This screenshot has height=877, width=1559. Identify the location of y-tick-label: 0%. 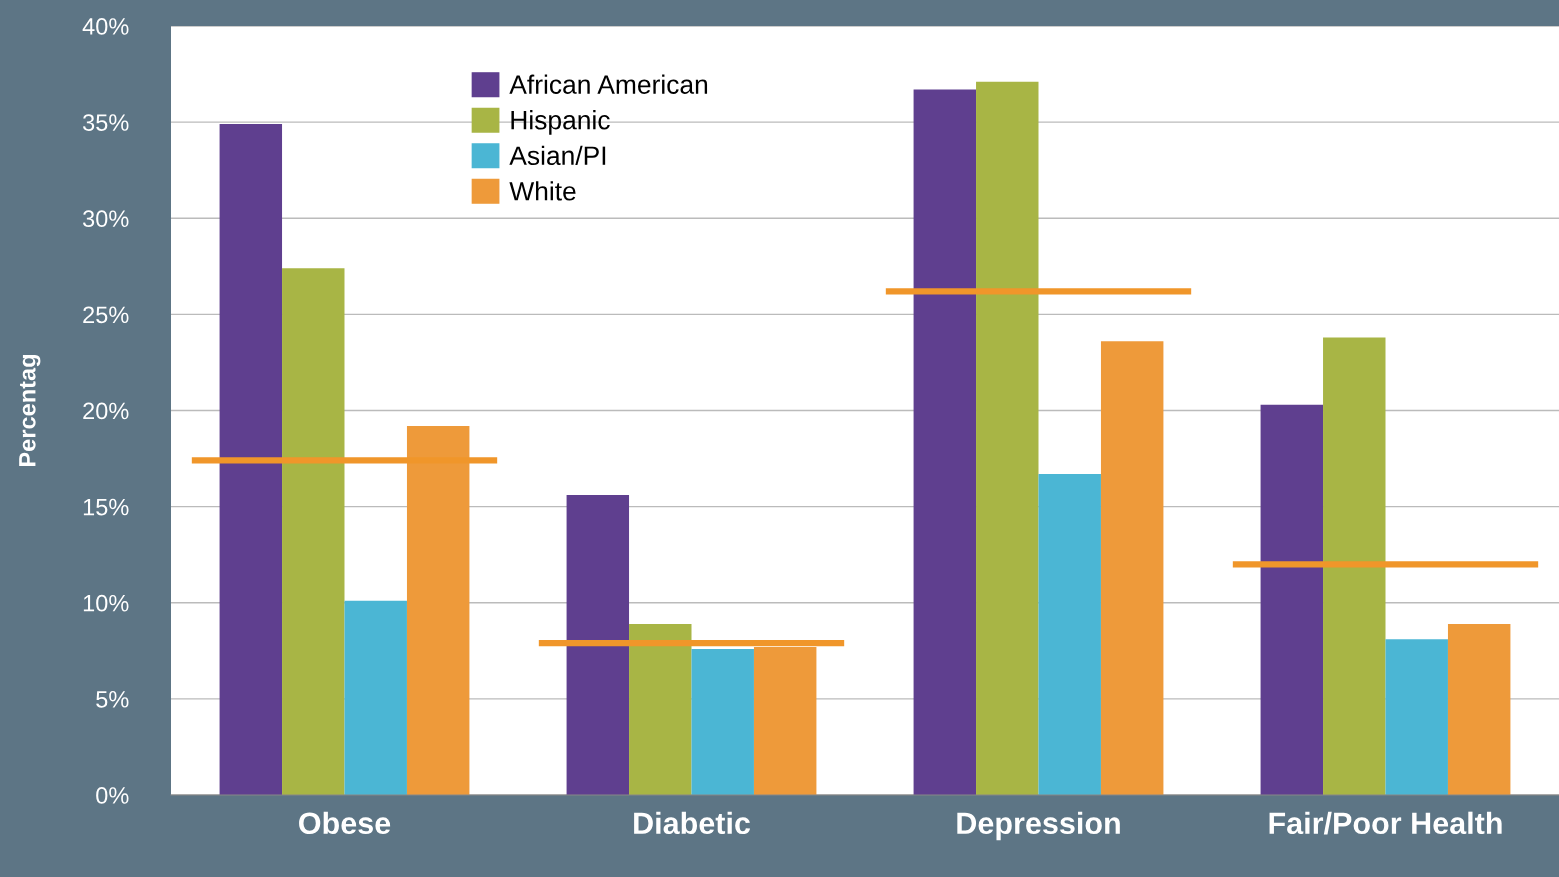
(112, 795).